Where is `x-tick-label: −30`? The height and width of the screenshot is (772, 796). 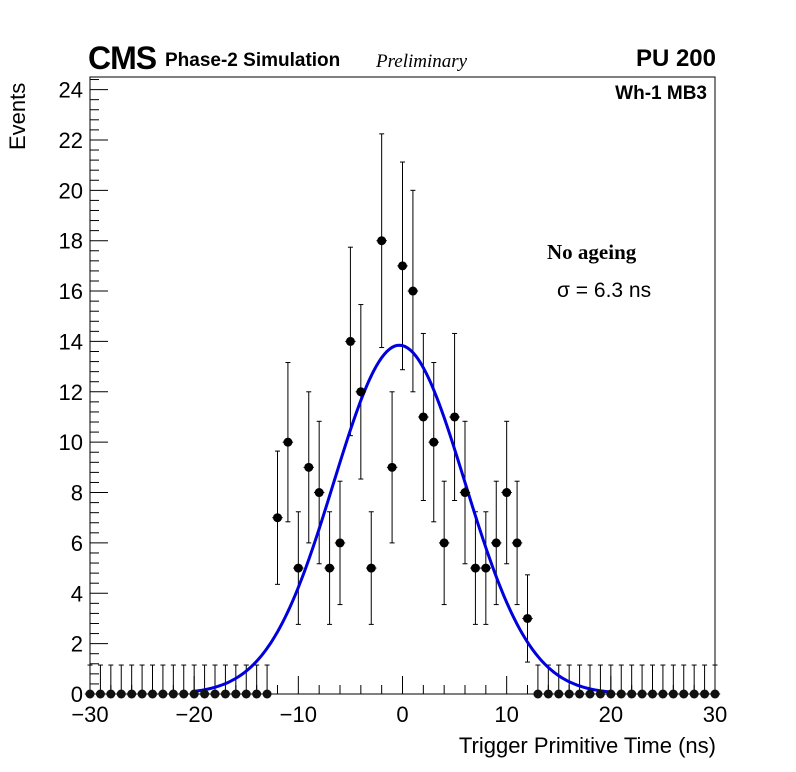 x-tick-label: −30 is located at coordinates (89, 714).